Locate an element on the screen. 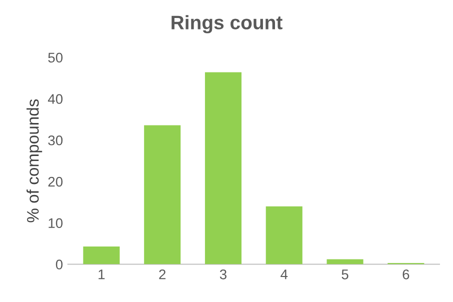 The image size is (453, 302). x-tick-label: 3 is located at coordinates (223, 274).